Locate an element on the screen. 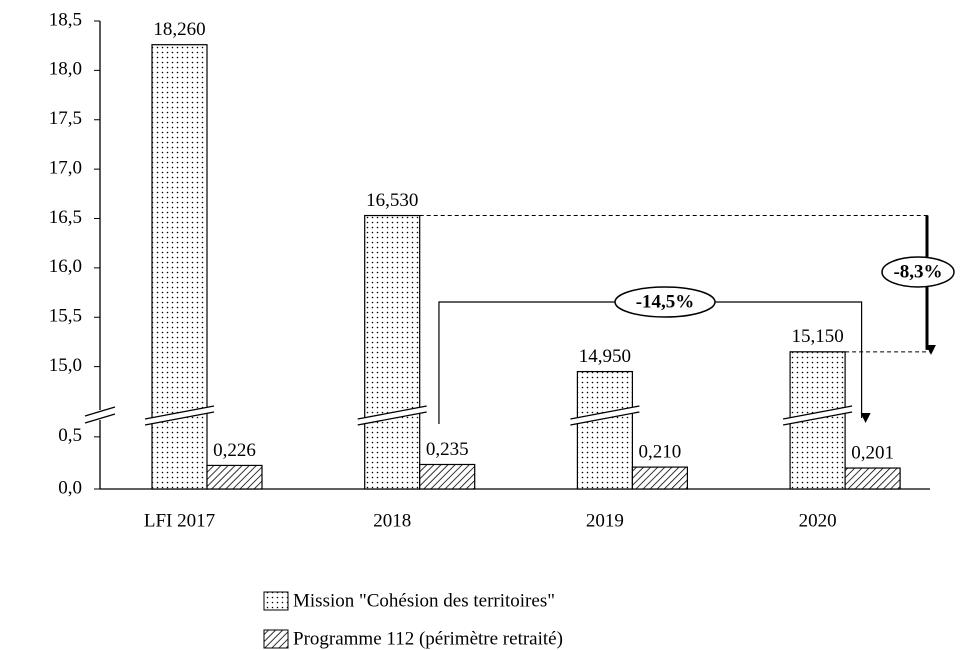 This screenshot has height=650, width=962. y-tick-label: 16,5 is located at coordinates (65, 217).